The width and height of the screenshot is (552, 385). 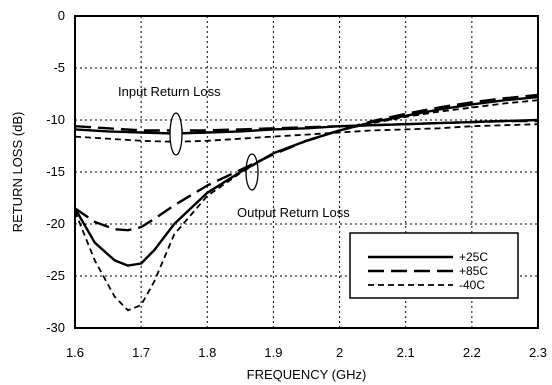 I want to click on x-tick-label: 2.3, so click(x=538, y=352).